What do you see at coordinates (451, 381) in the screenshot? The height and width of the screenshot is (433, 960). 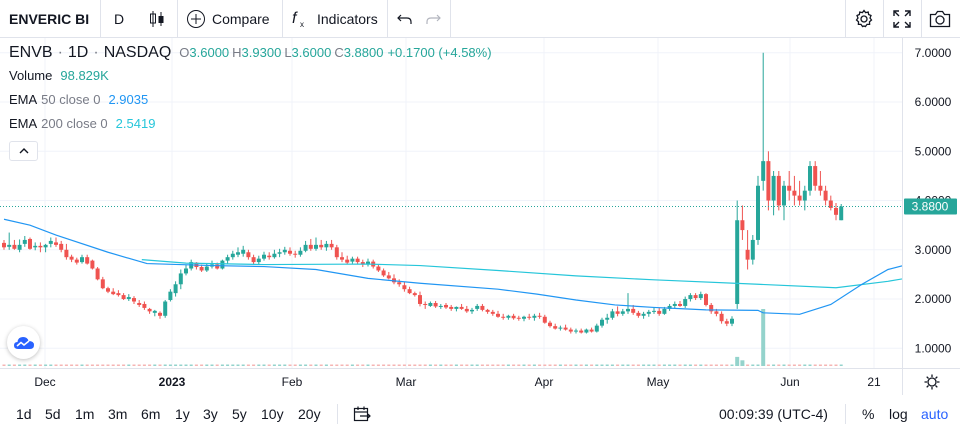 I see `time-axis: Dec 2023 Feb Mar Apr May Jun 21` at bounding box center [451, 381].